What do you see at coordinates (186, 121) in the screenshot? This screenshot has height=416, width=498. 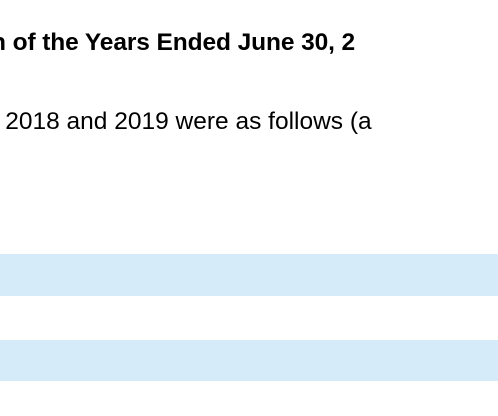 I see `body-text-line: l 2018 and 2019 were as follows (a` at bounding box center [186, 121].